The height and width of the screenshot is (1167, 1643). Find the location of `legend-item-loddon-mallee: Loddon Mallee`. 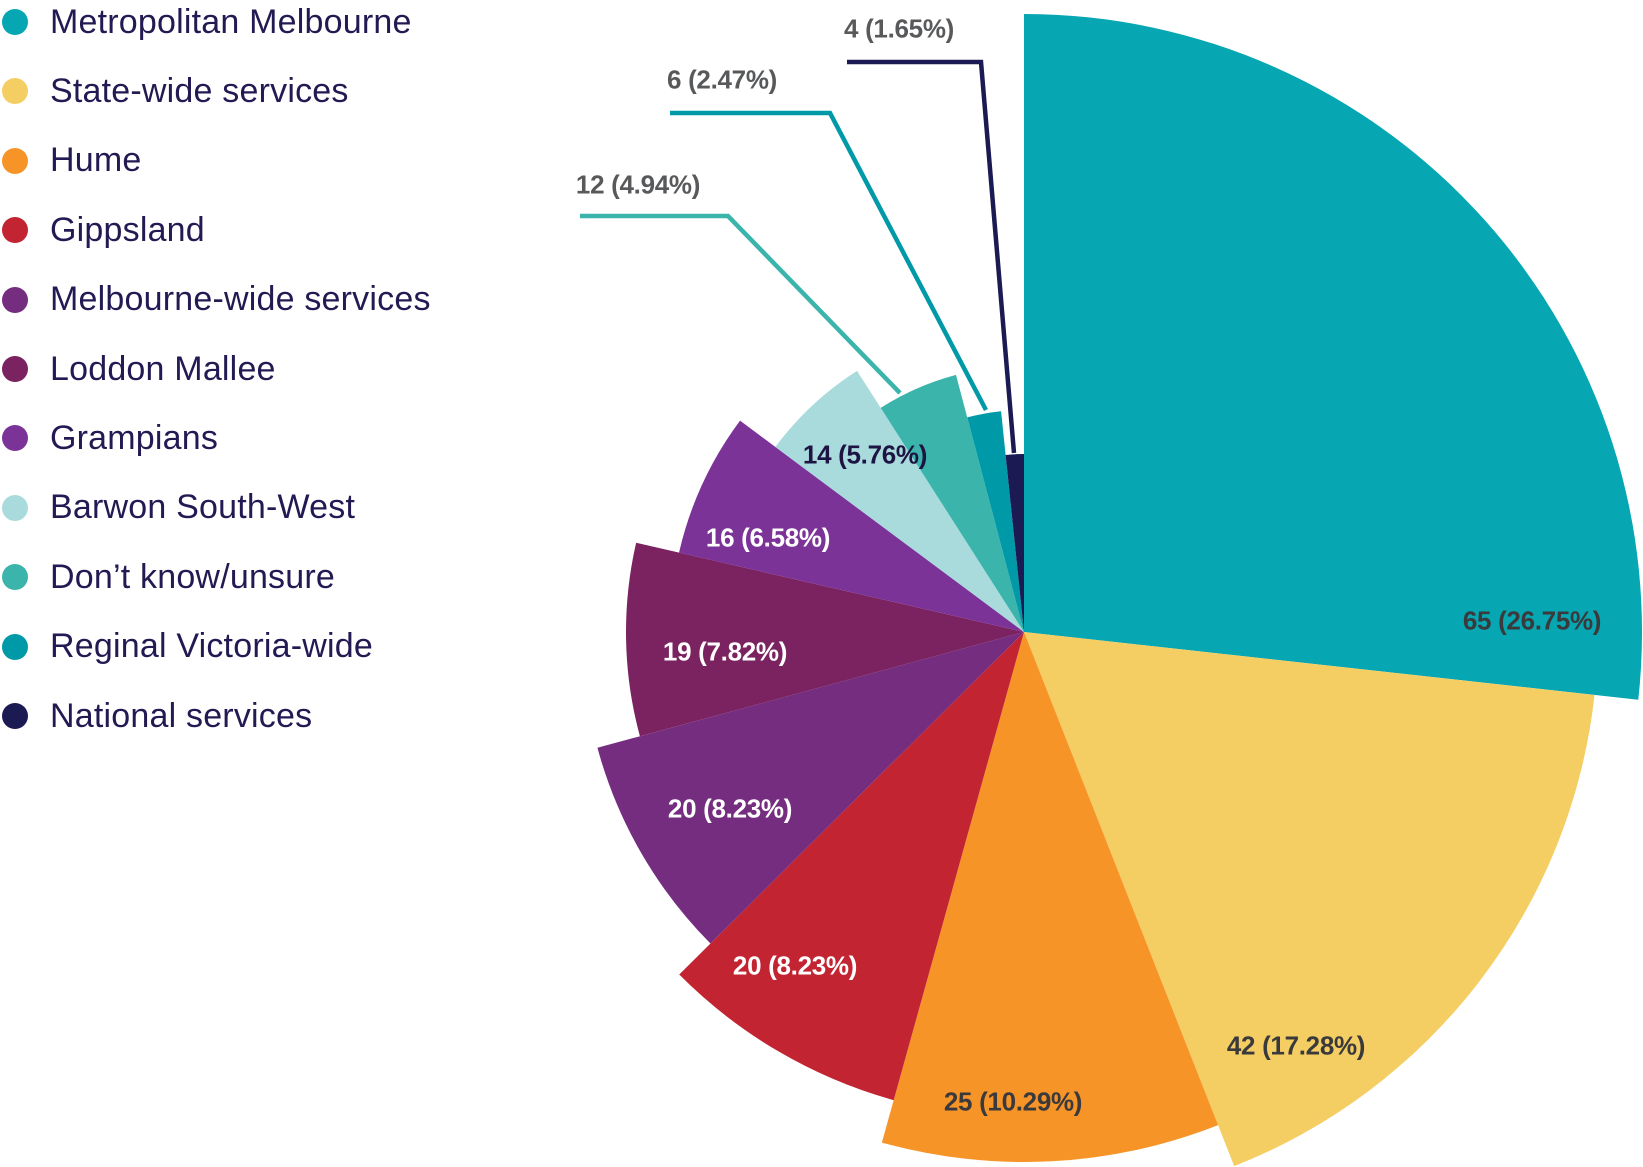

legend-item-loddon-mallee: Loddon Mallee is located at coordinates (138, 369).